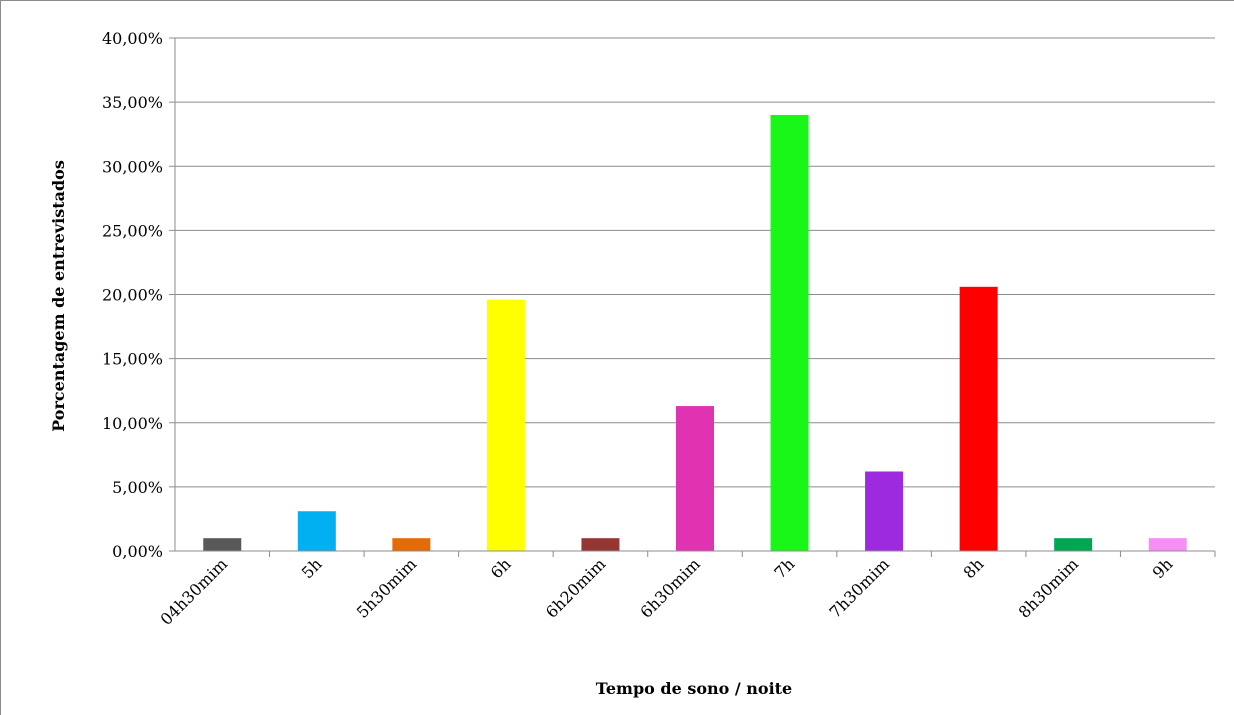 Image resolution: width=1234 pixels, height=715 pixels. Describe the element at coordinates (501, 568) in the screenshot. I see `x-tick-label: 6h` at that location.